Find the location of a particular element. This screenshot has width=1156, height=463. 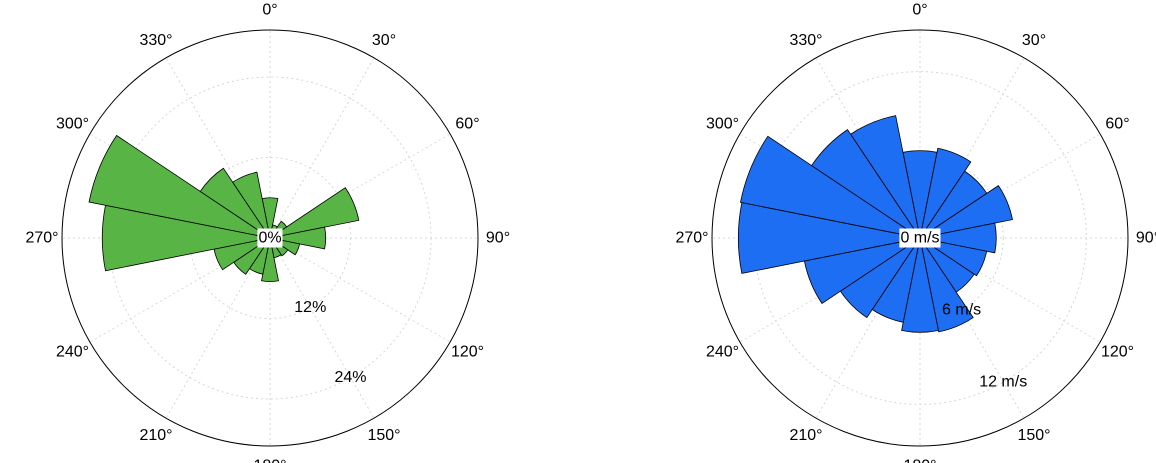

ring-label-24pct: 24% is located at coordinates (350, 377).